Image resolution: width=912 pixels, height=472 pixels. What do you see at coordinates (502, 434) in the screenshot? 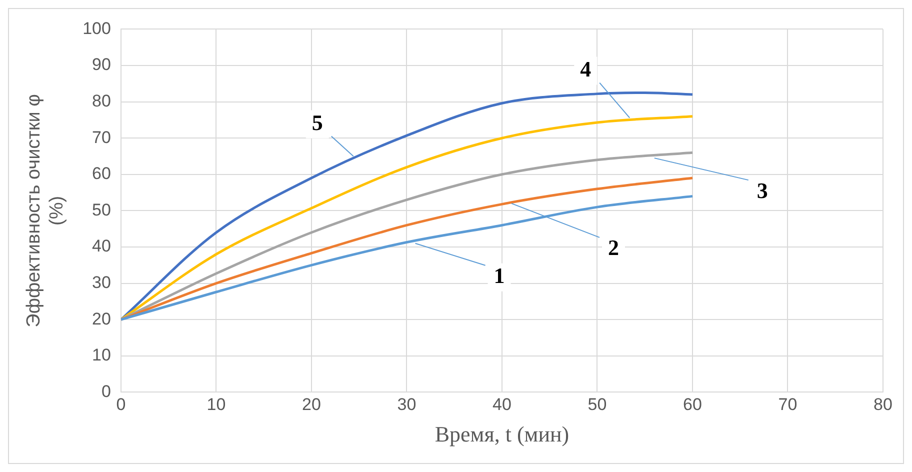
I see `x-axis-title: Время, t (мин)` at bounding box center [502, 434].